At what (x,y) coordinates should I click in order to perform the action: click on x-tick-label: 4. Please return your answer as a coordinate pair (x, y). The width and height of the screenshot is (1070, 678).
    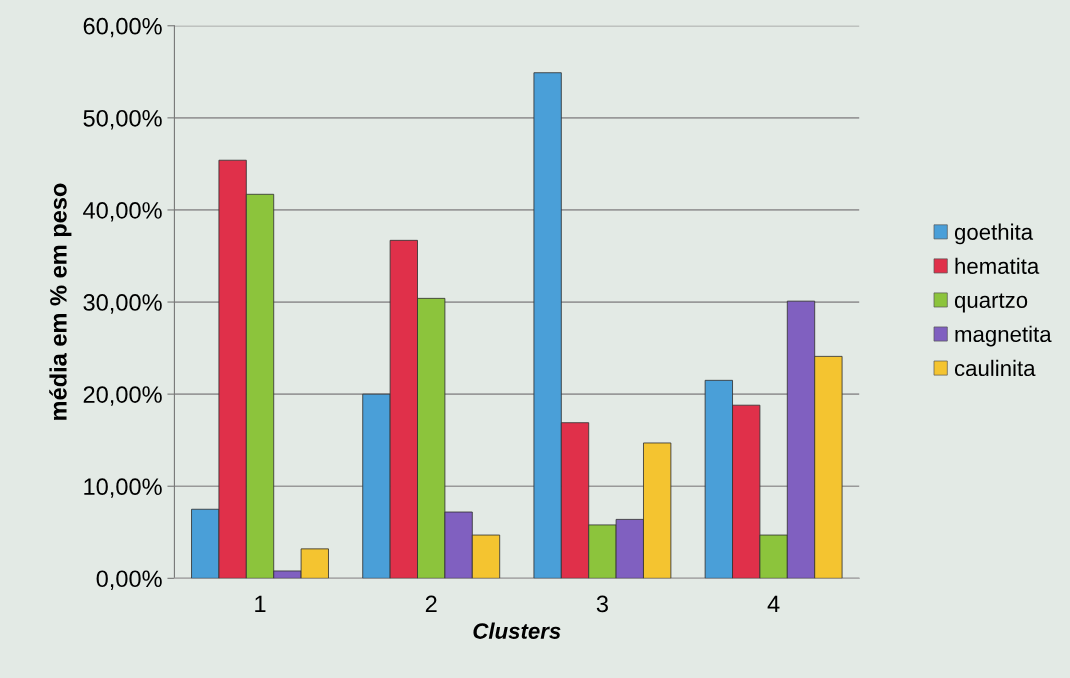
    Looking at the image, I should click on (773, 604).